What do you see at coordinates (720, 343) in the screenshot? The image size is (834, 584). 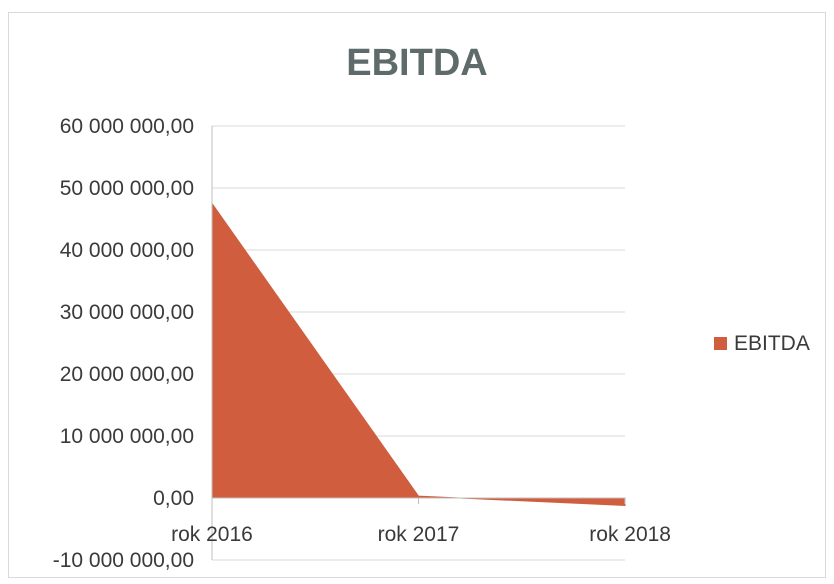 I see `legend-swatch` at bounding box center [720, 343].